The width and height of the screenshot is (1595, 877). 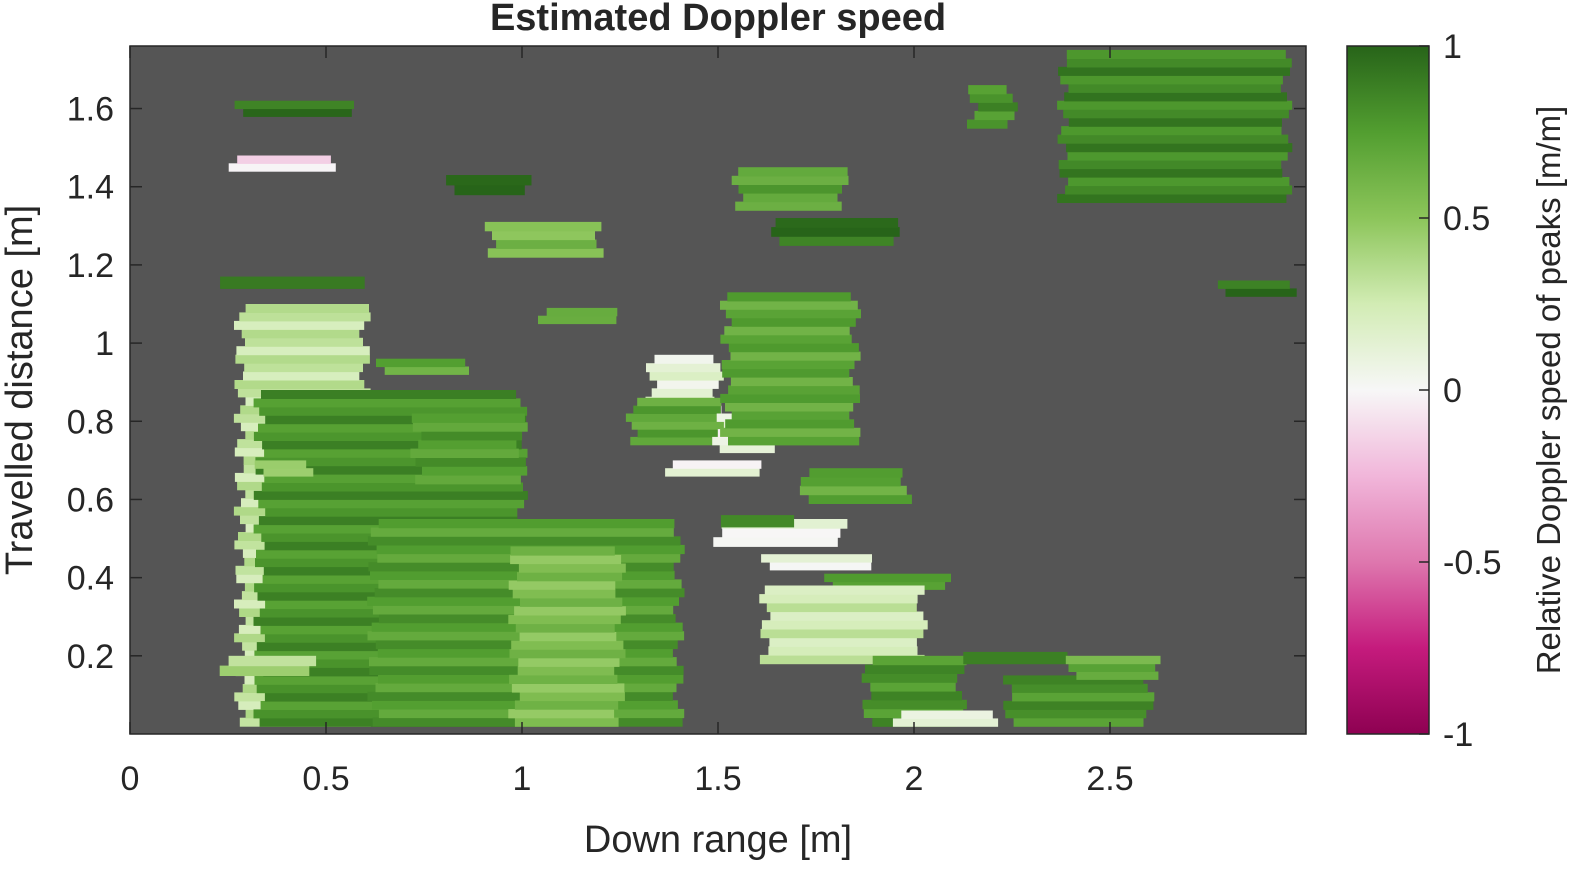 What do you see at coordinates (1466, 219) in the screenshot?
I see `colorbar-tick-label: 0.5` at bounding box center [1466, 219].